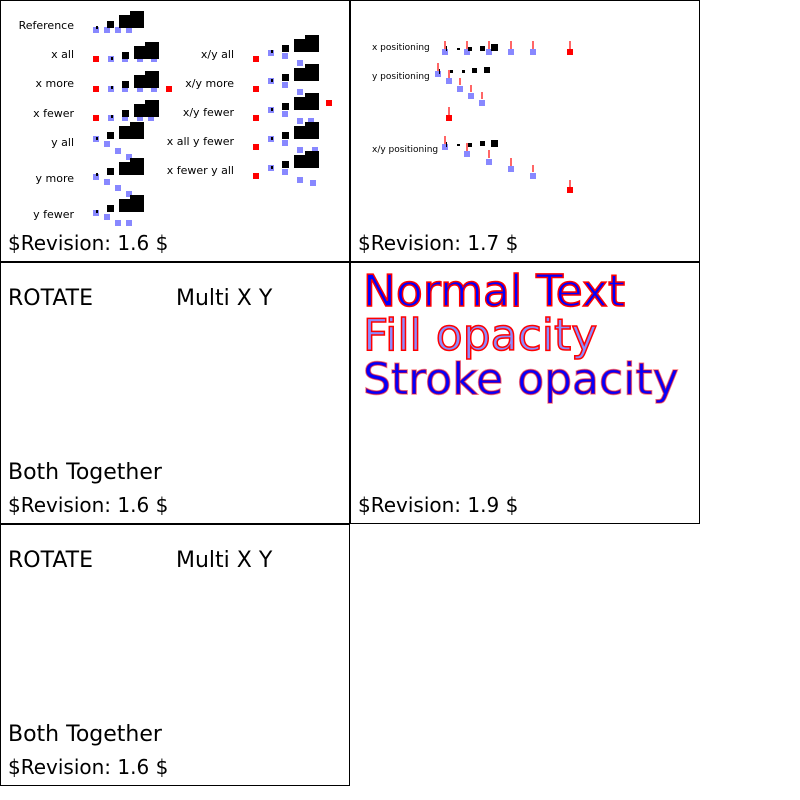 The image size is (800, 800). What do you see at coordinates (504, 117) in the screenshot?
I see `positioning-markers` at bounding box center [504, 117].